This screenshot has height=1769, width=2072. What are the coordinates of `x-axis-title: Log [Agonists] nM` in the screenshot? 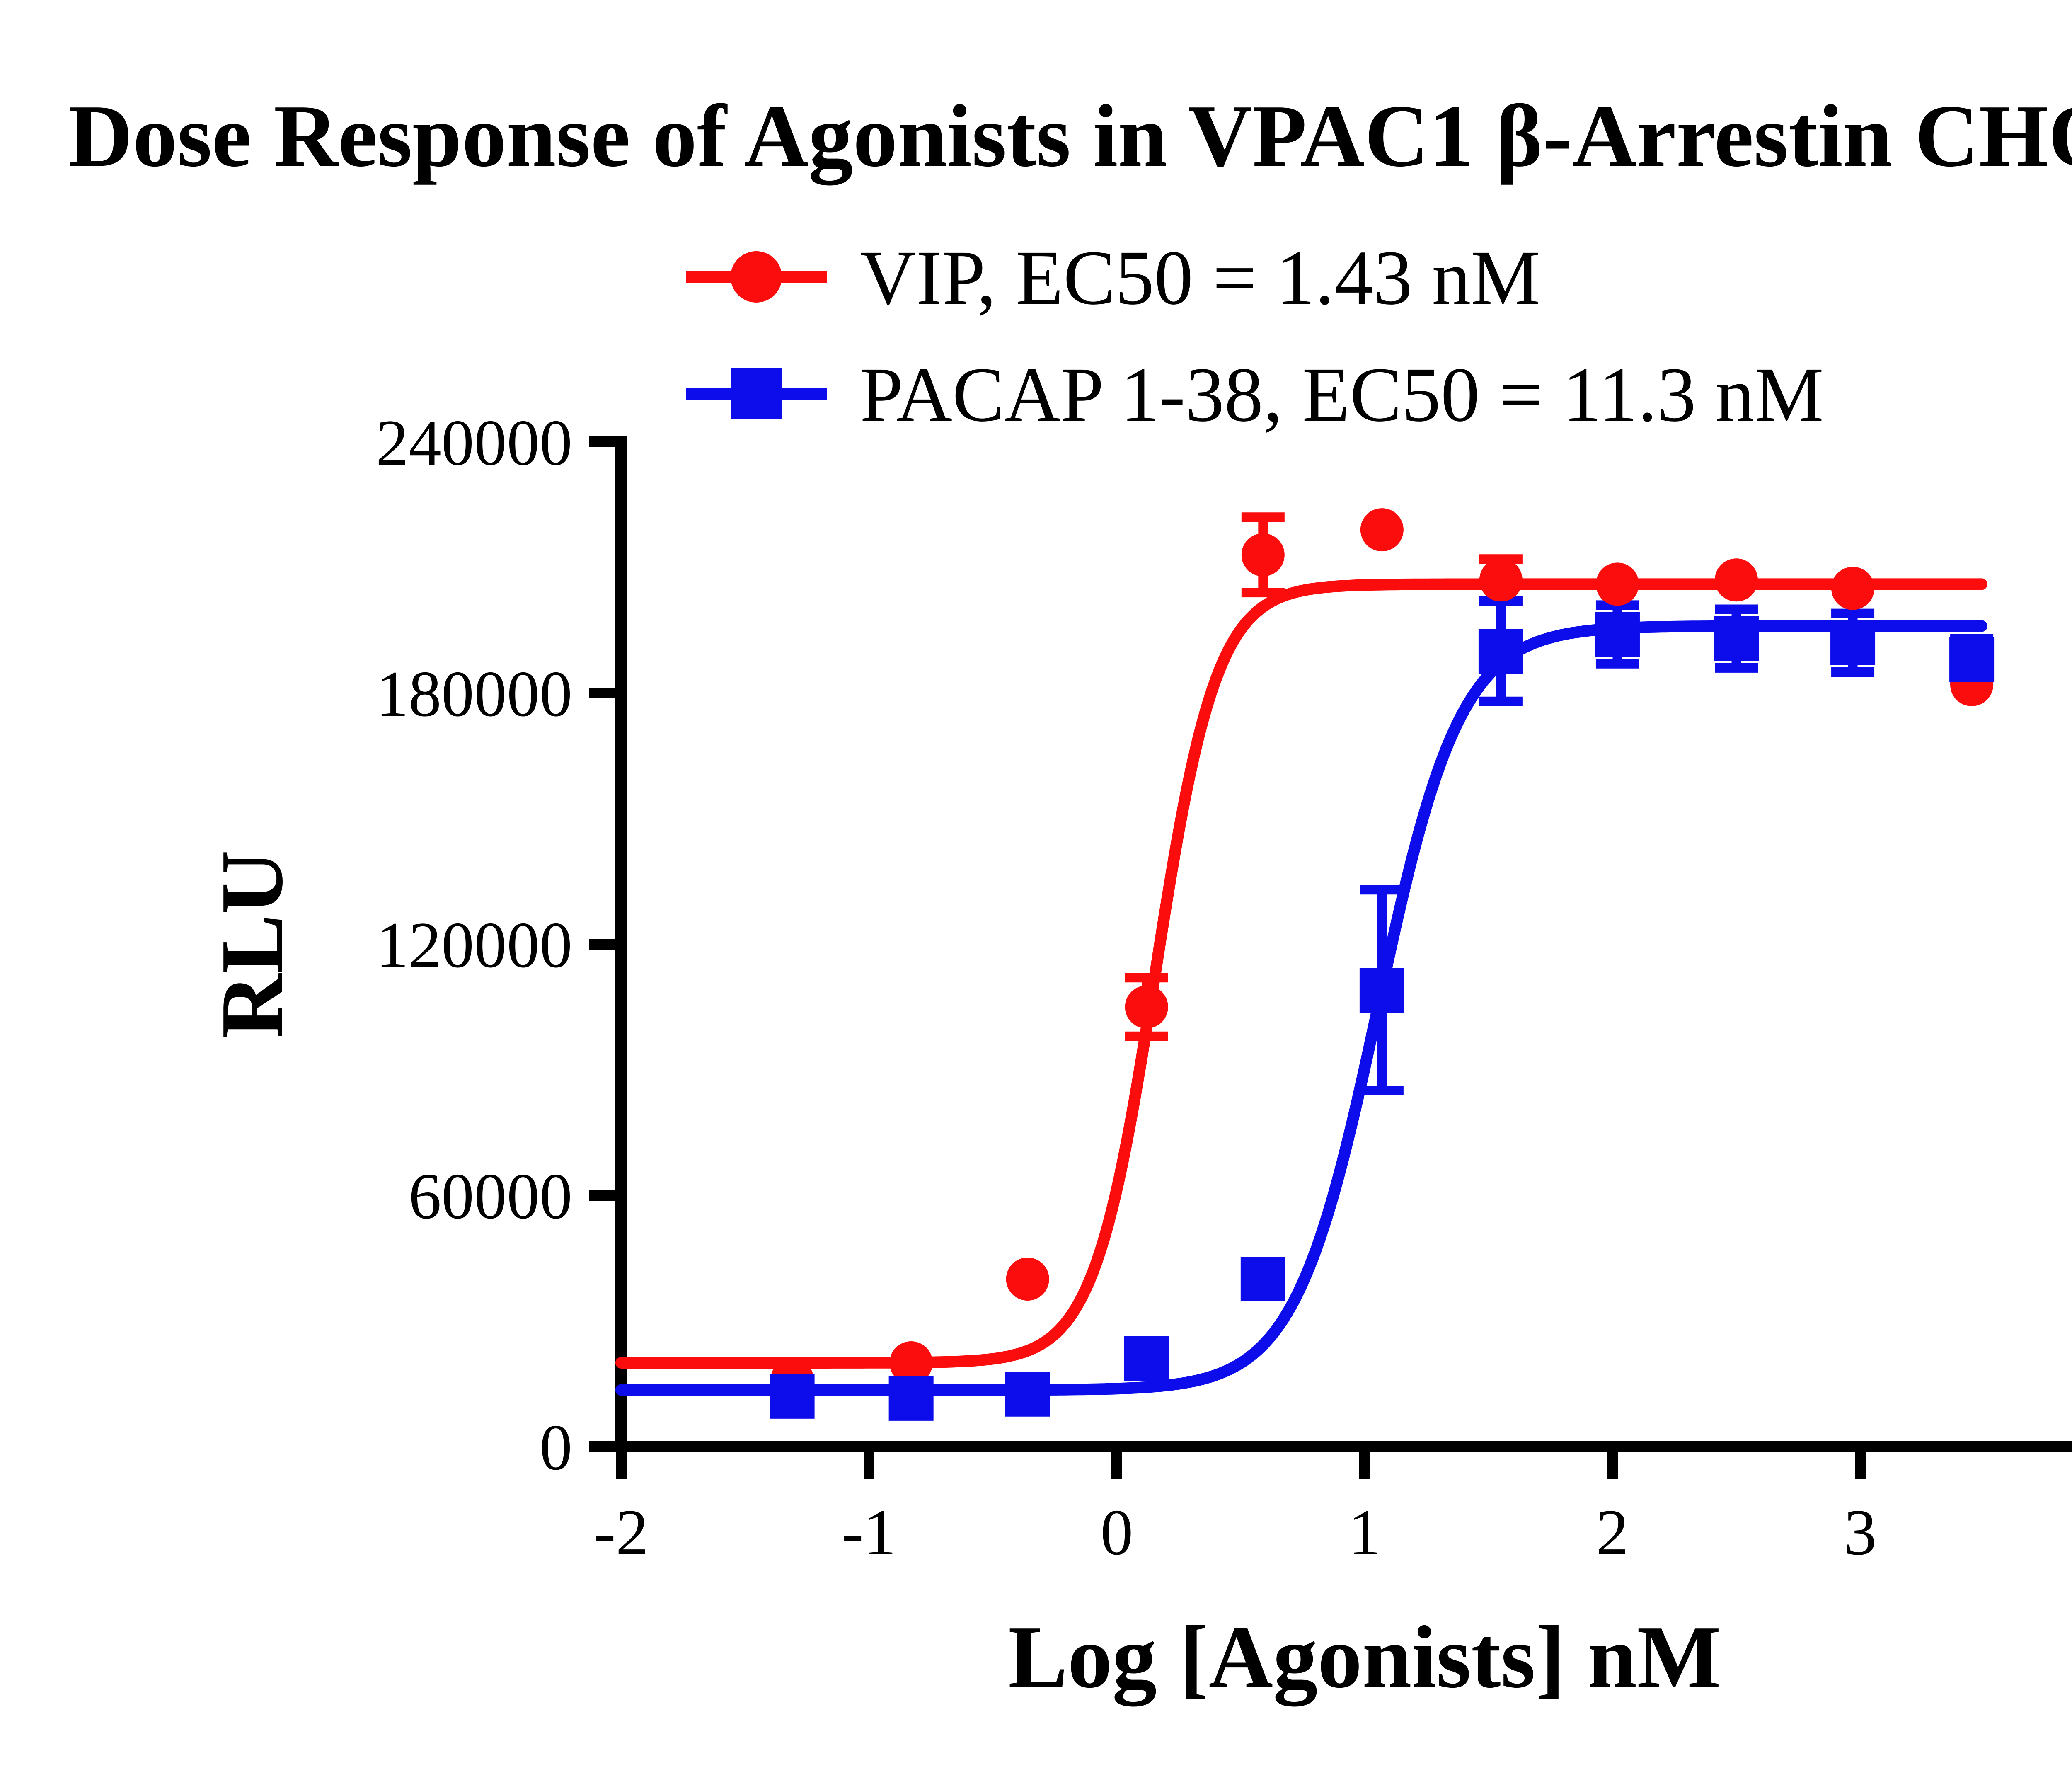 It's located at (1364, 1656).